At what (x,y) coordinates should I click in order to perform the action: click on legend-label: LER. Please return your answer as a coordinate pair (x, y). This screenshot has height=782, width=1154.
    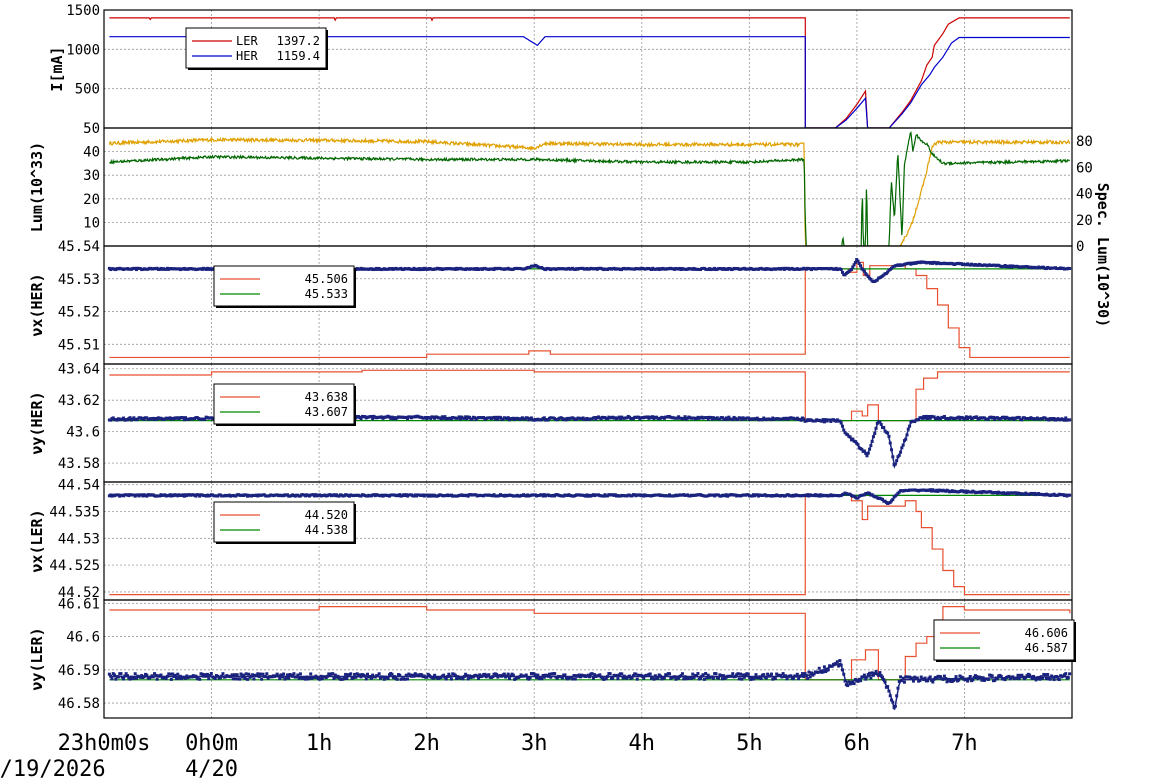
    Looking at the image, I should click on (247, 41).